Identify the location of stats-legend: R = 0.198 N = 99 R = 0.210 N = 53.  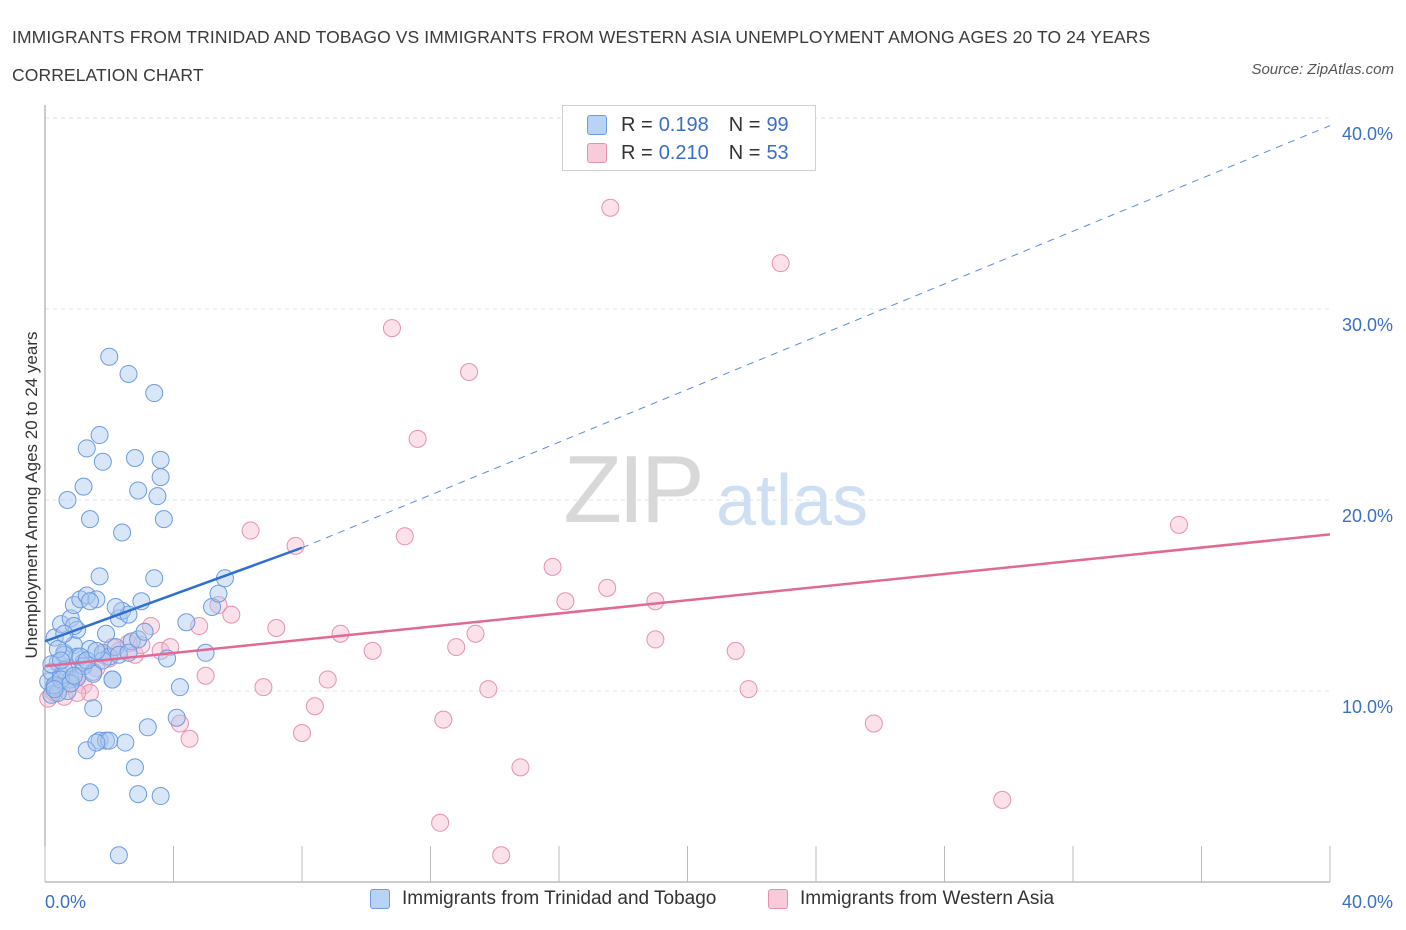
(689, 138).